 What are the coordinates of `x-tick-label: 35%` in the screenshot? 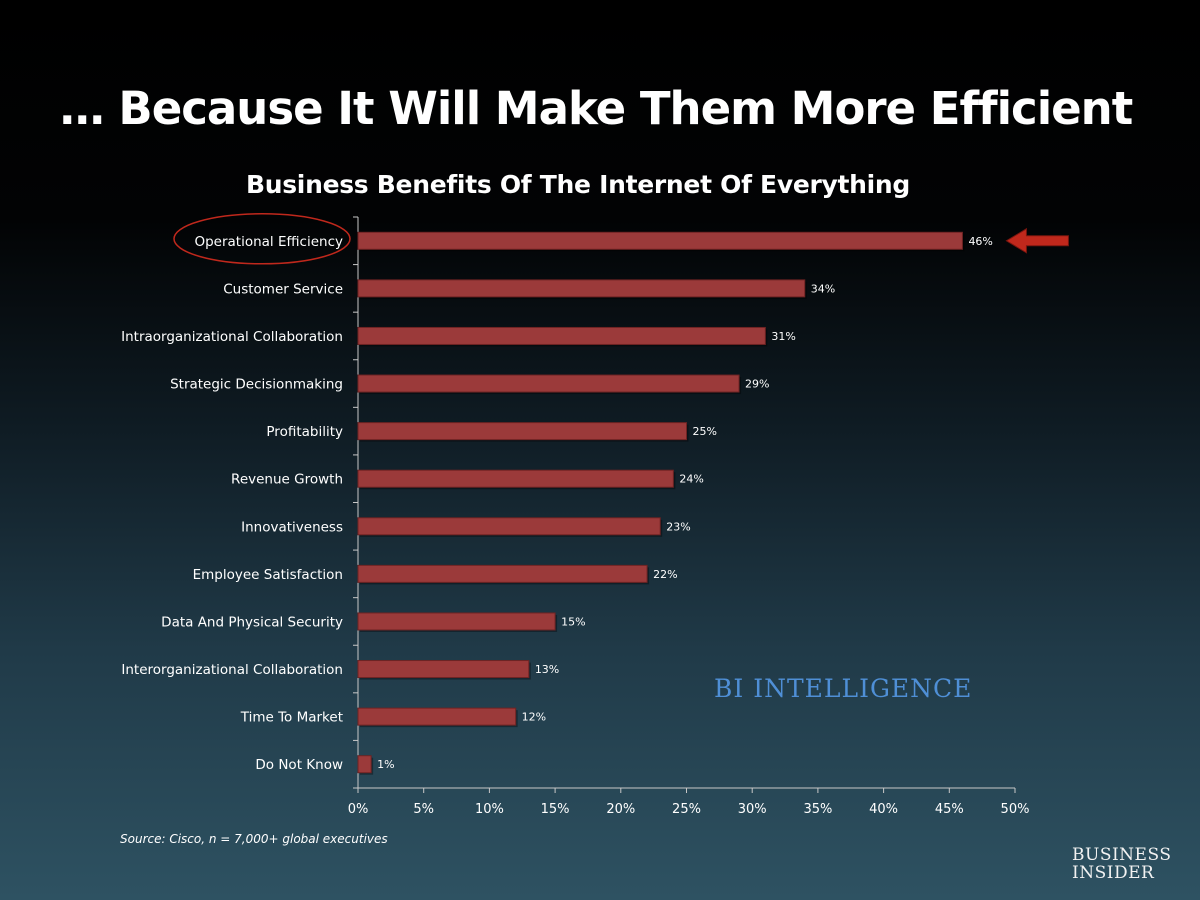 It's located at (817, 809).